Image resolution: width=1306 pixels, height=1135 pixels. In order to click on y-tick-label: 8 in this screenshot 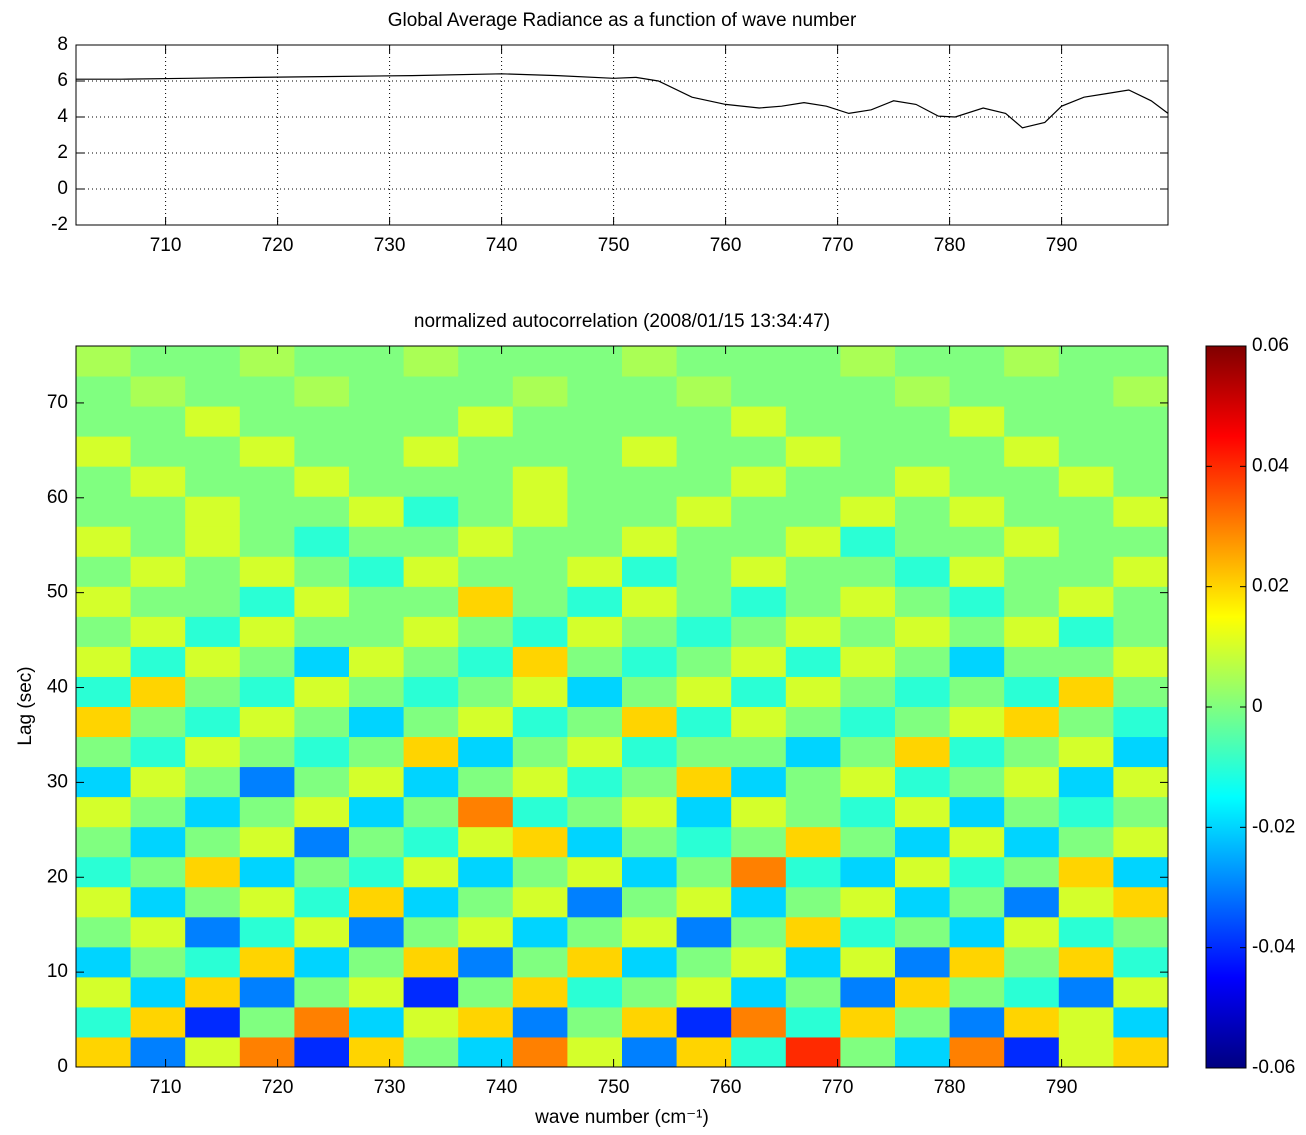, I will do `click(62, 44)`.